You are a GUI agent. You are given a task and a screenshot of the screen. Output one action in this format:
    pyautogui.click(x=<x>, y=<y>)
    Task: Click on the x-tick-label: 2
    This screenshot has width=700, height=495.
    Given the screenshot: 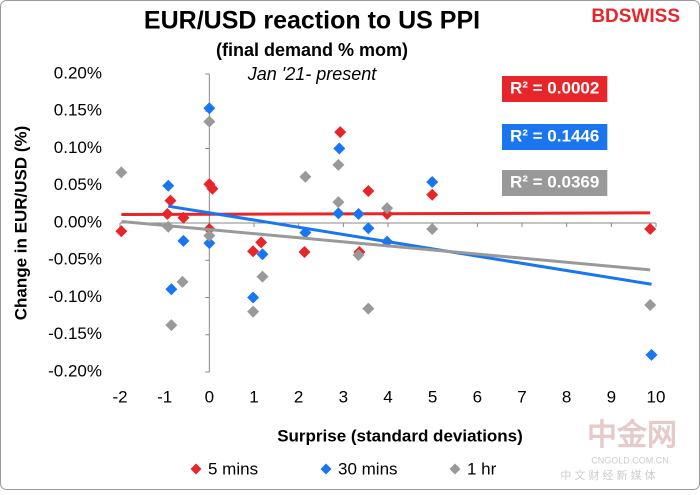 What is the action you would take?
    pyautogui.click(x=298, y=396)
    